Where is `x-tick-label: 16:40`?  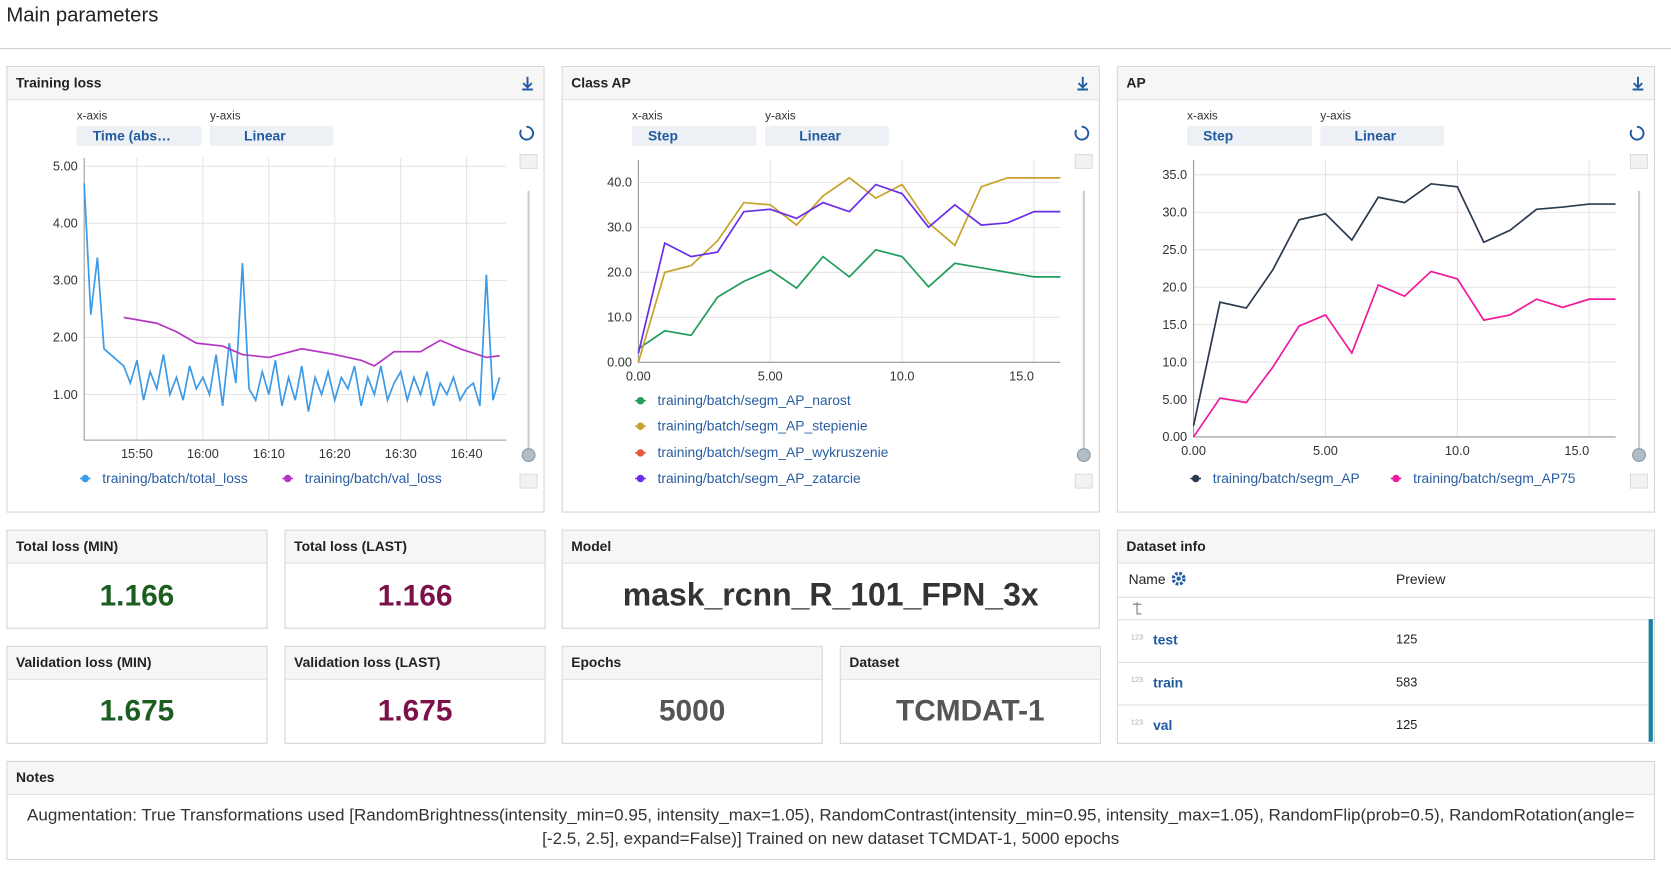 x-tick-label: 16:40 is located at coordinates (467, 453).